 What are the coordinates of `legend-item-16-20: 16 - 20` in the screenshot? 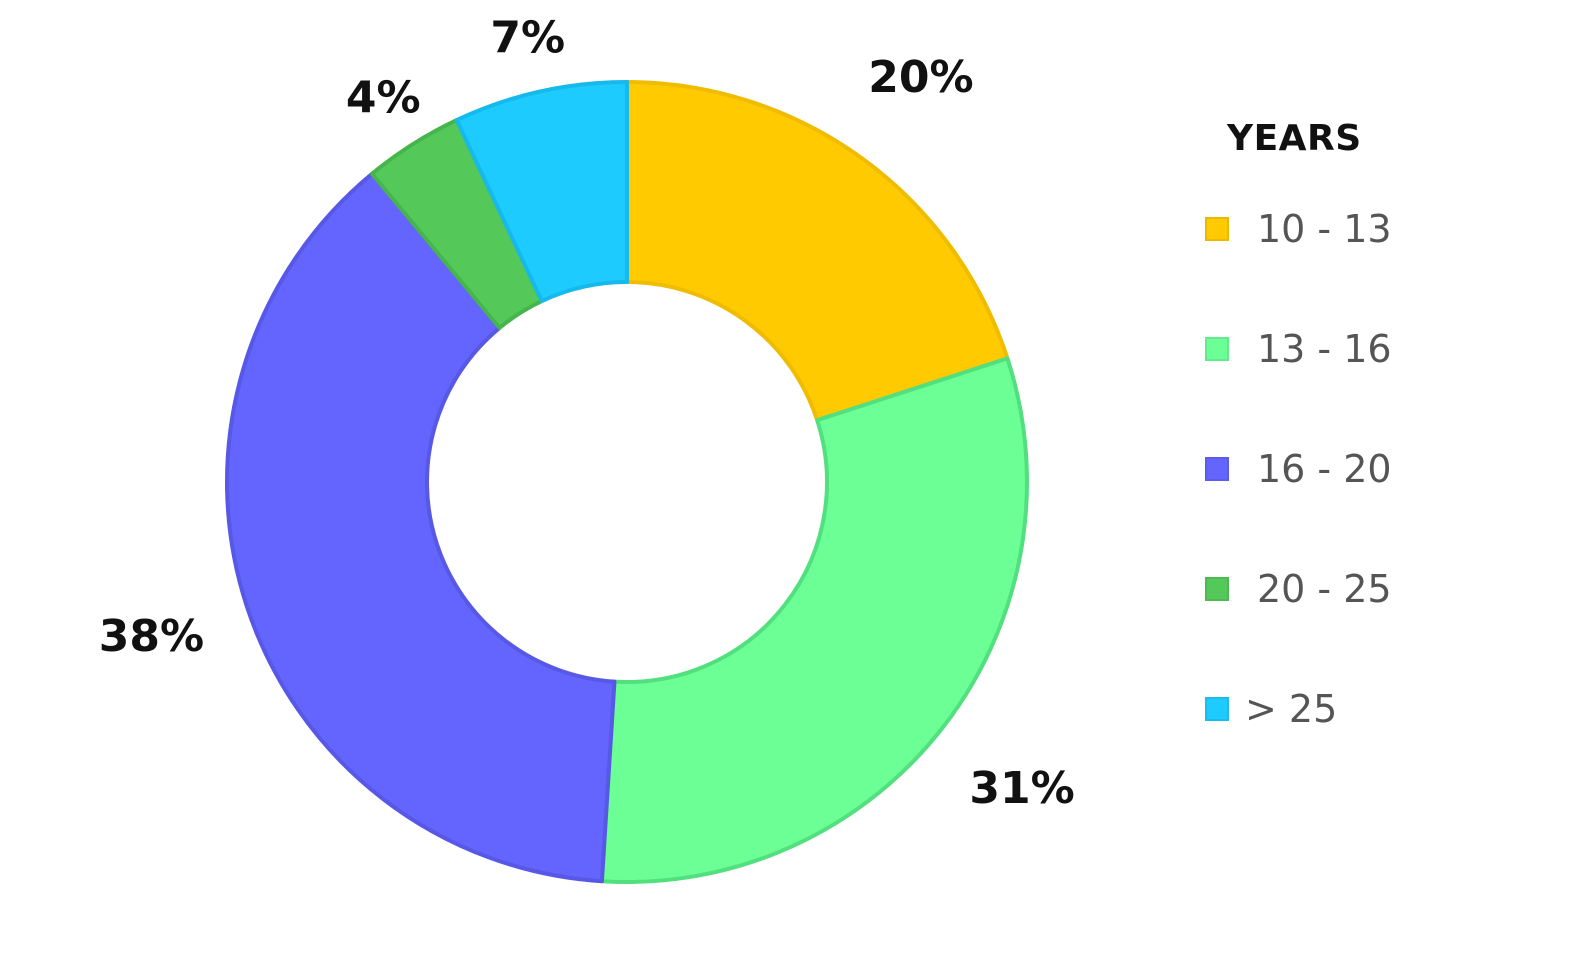 It's located at (1298, 469).